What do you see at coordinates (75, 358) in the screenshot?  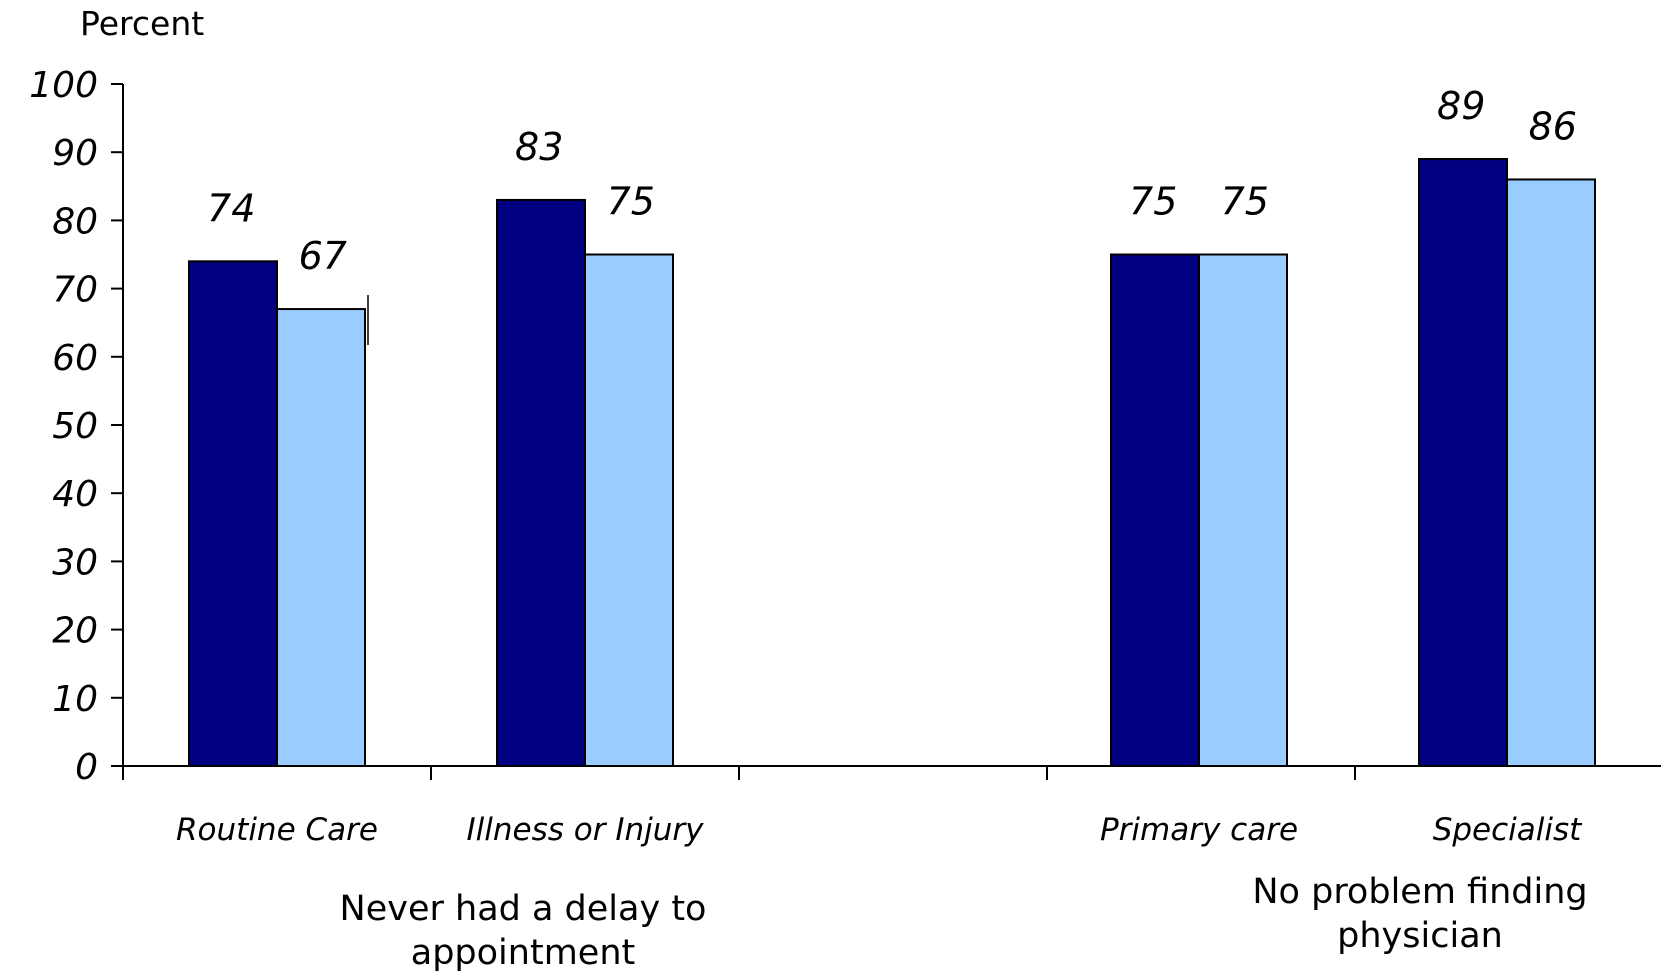 I see `y-tick-label: 60` at bounding box center [75, 358].